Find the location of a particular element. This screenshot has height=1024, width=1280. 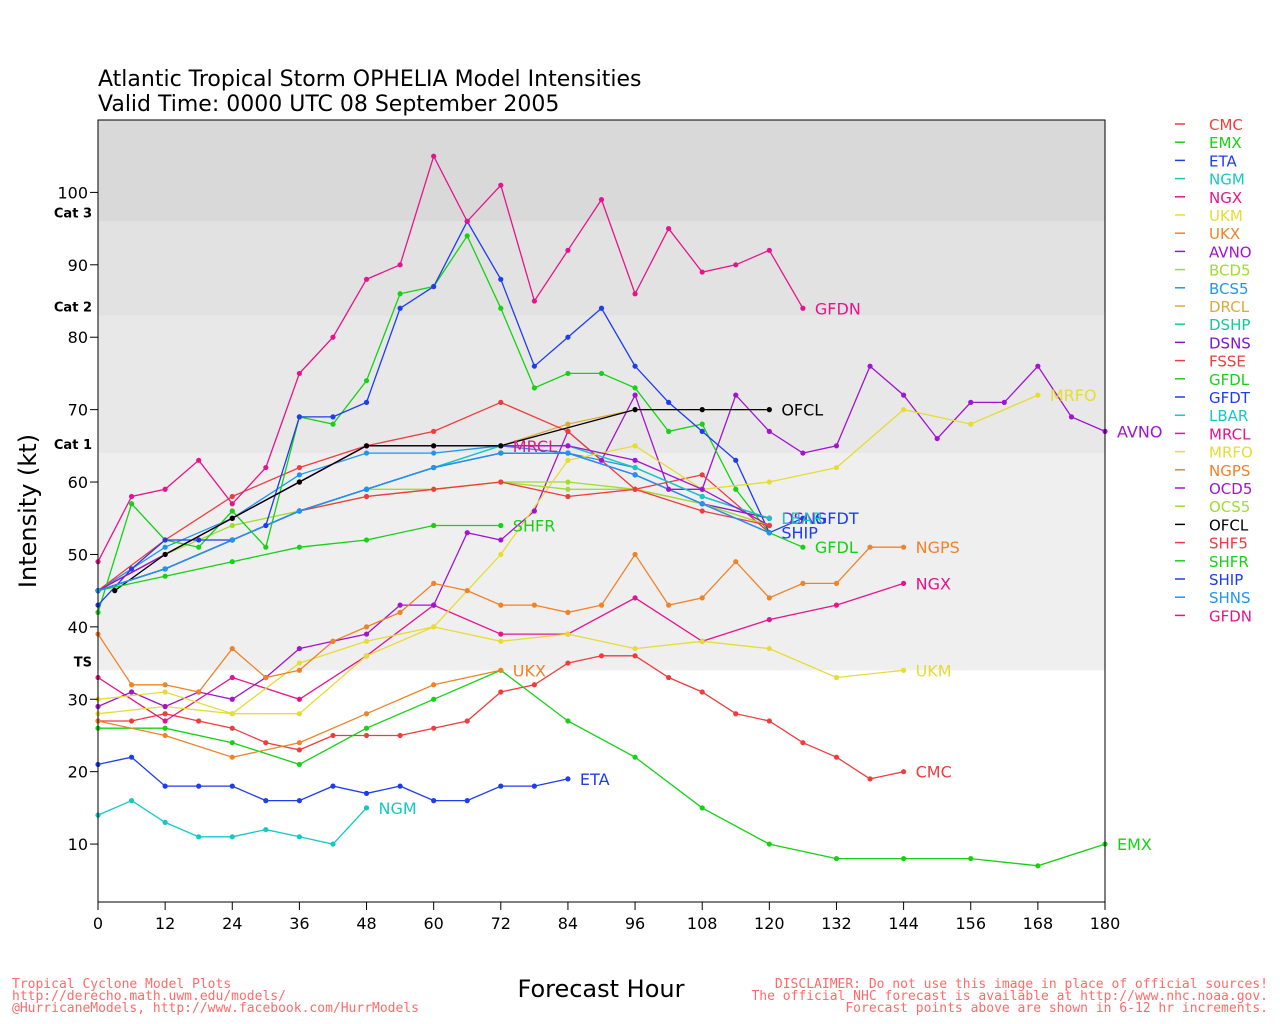

end-label-gfdt: GFDT is located at coordinates (837, 518).